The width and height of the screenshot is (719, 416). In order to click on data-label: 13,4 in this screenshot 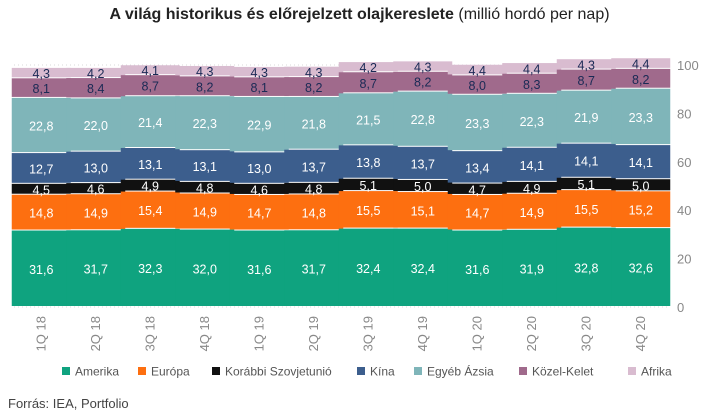, I will do `click(477, 168)`.